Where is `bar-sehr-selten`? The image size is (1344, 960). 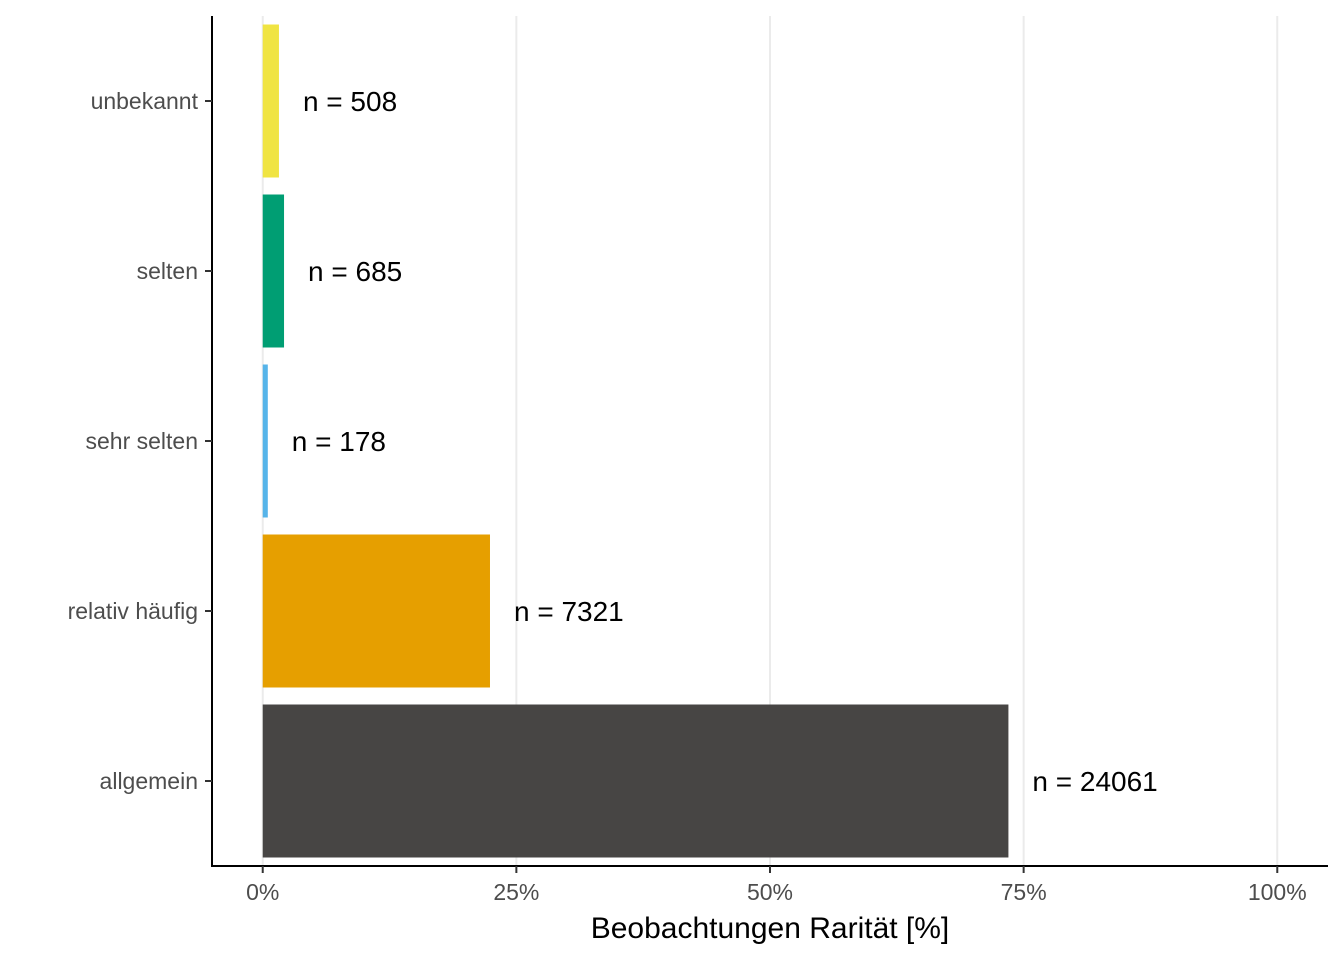
bar-sehr-selten is located at coordinates (265, 441).